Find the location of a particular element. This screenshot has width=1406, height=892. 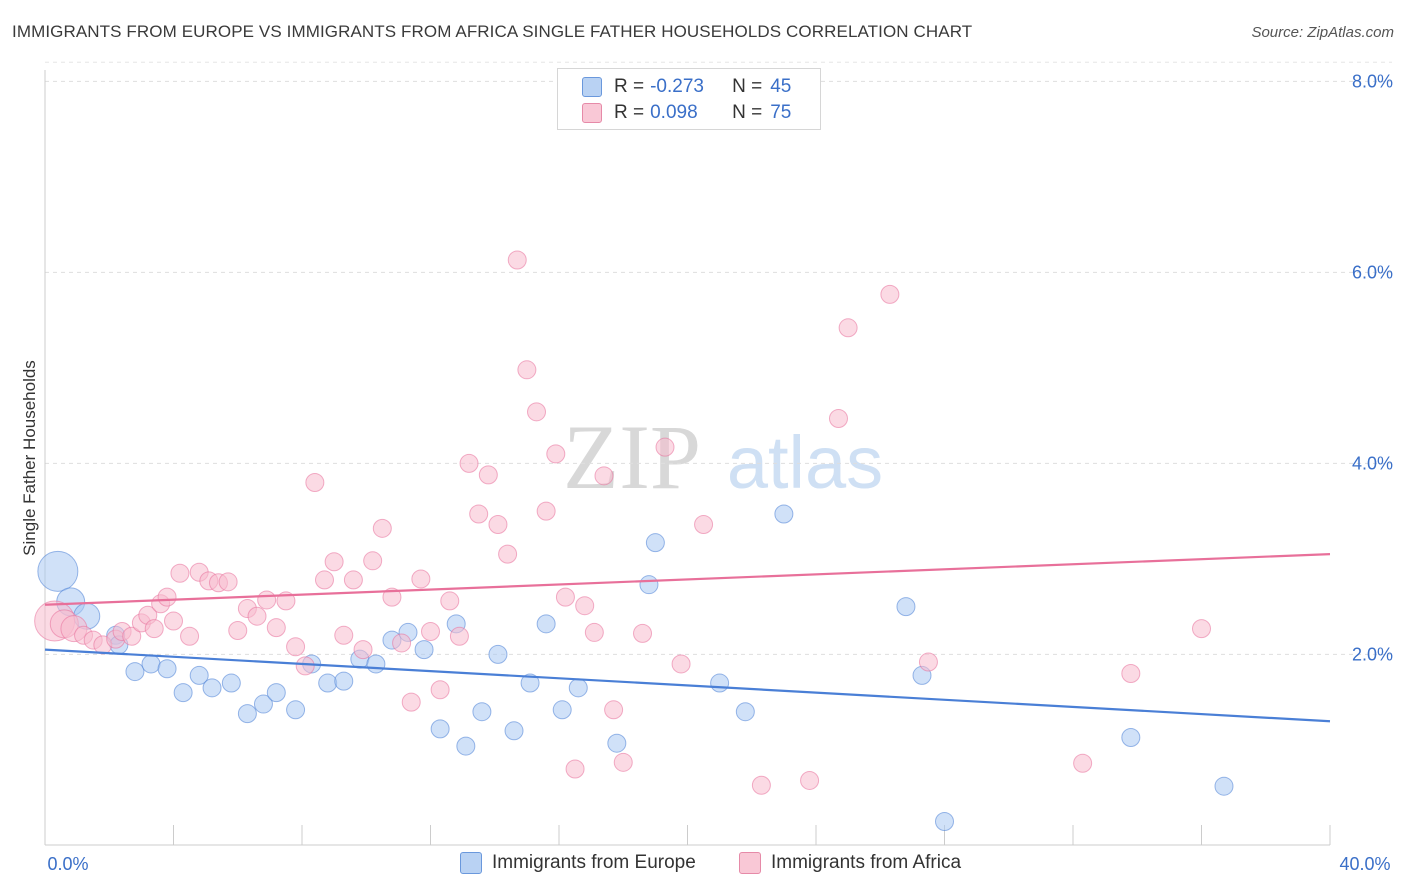

legend-label-africa: Immigrants from Africa is located at coordinates (866, 862).